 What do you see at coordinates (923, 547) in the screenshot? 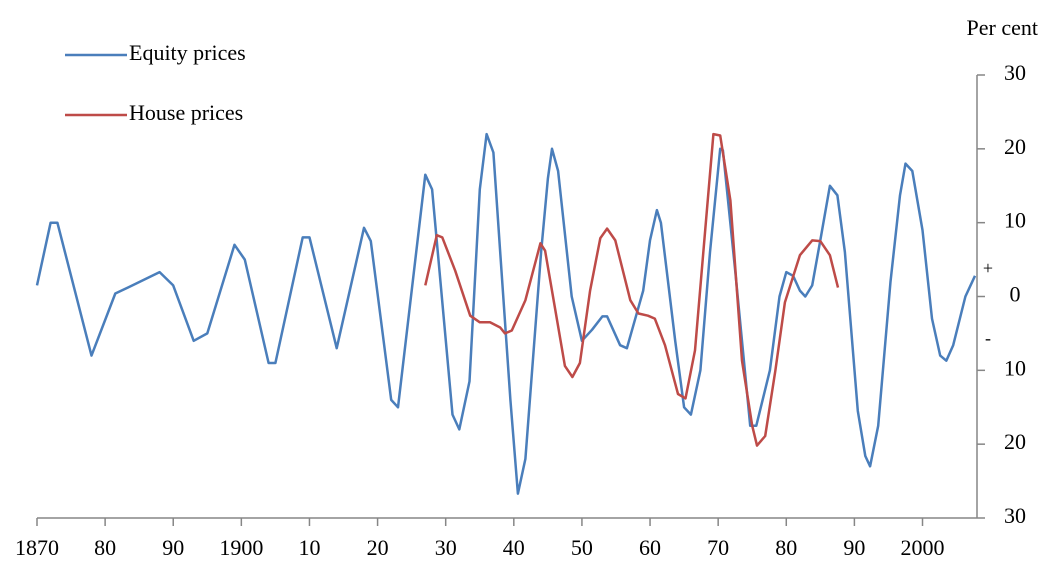
I see `x-tick-label: 2000` at bounding box center [923, 547].